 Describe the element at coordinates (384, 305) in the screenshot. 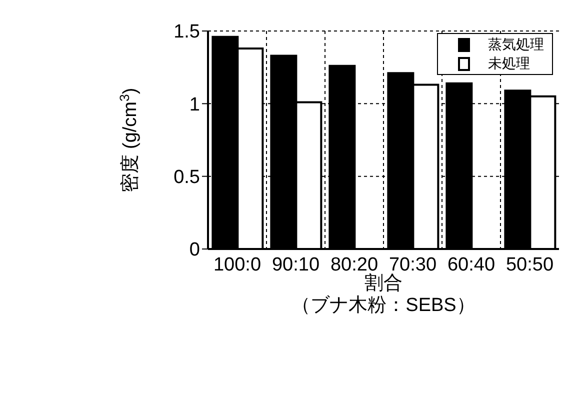

I see `text: （ブナ木粉：SEBS）` at that location.